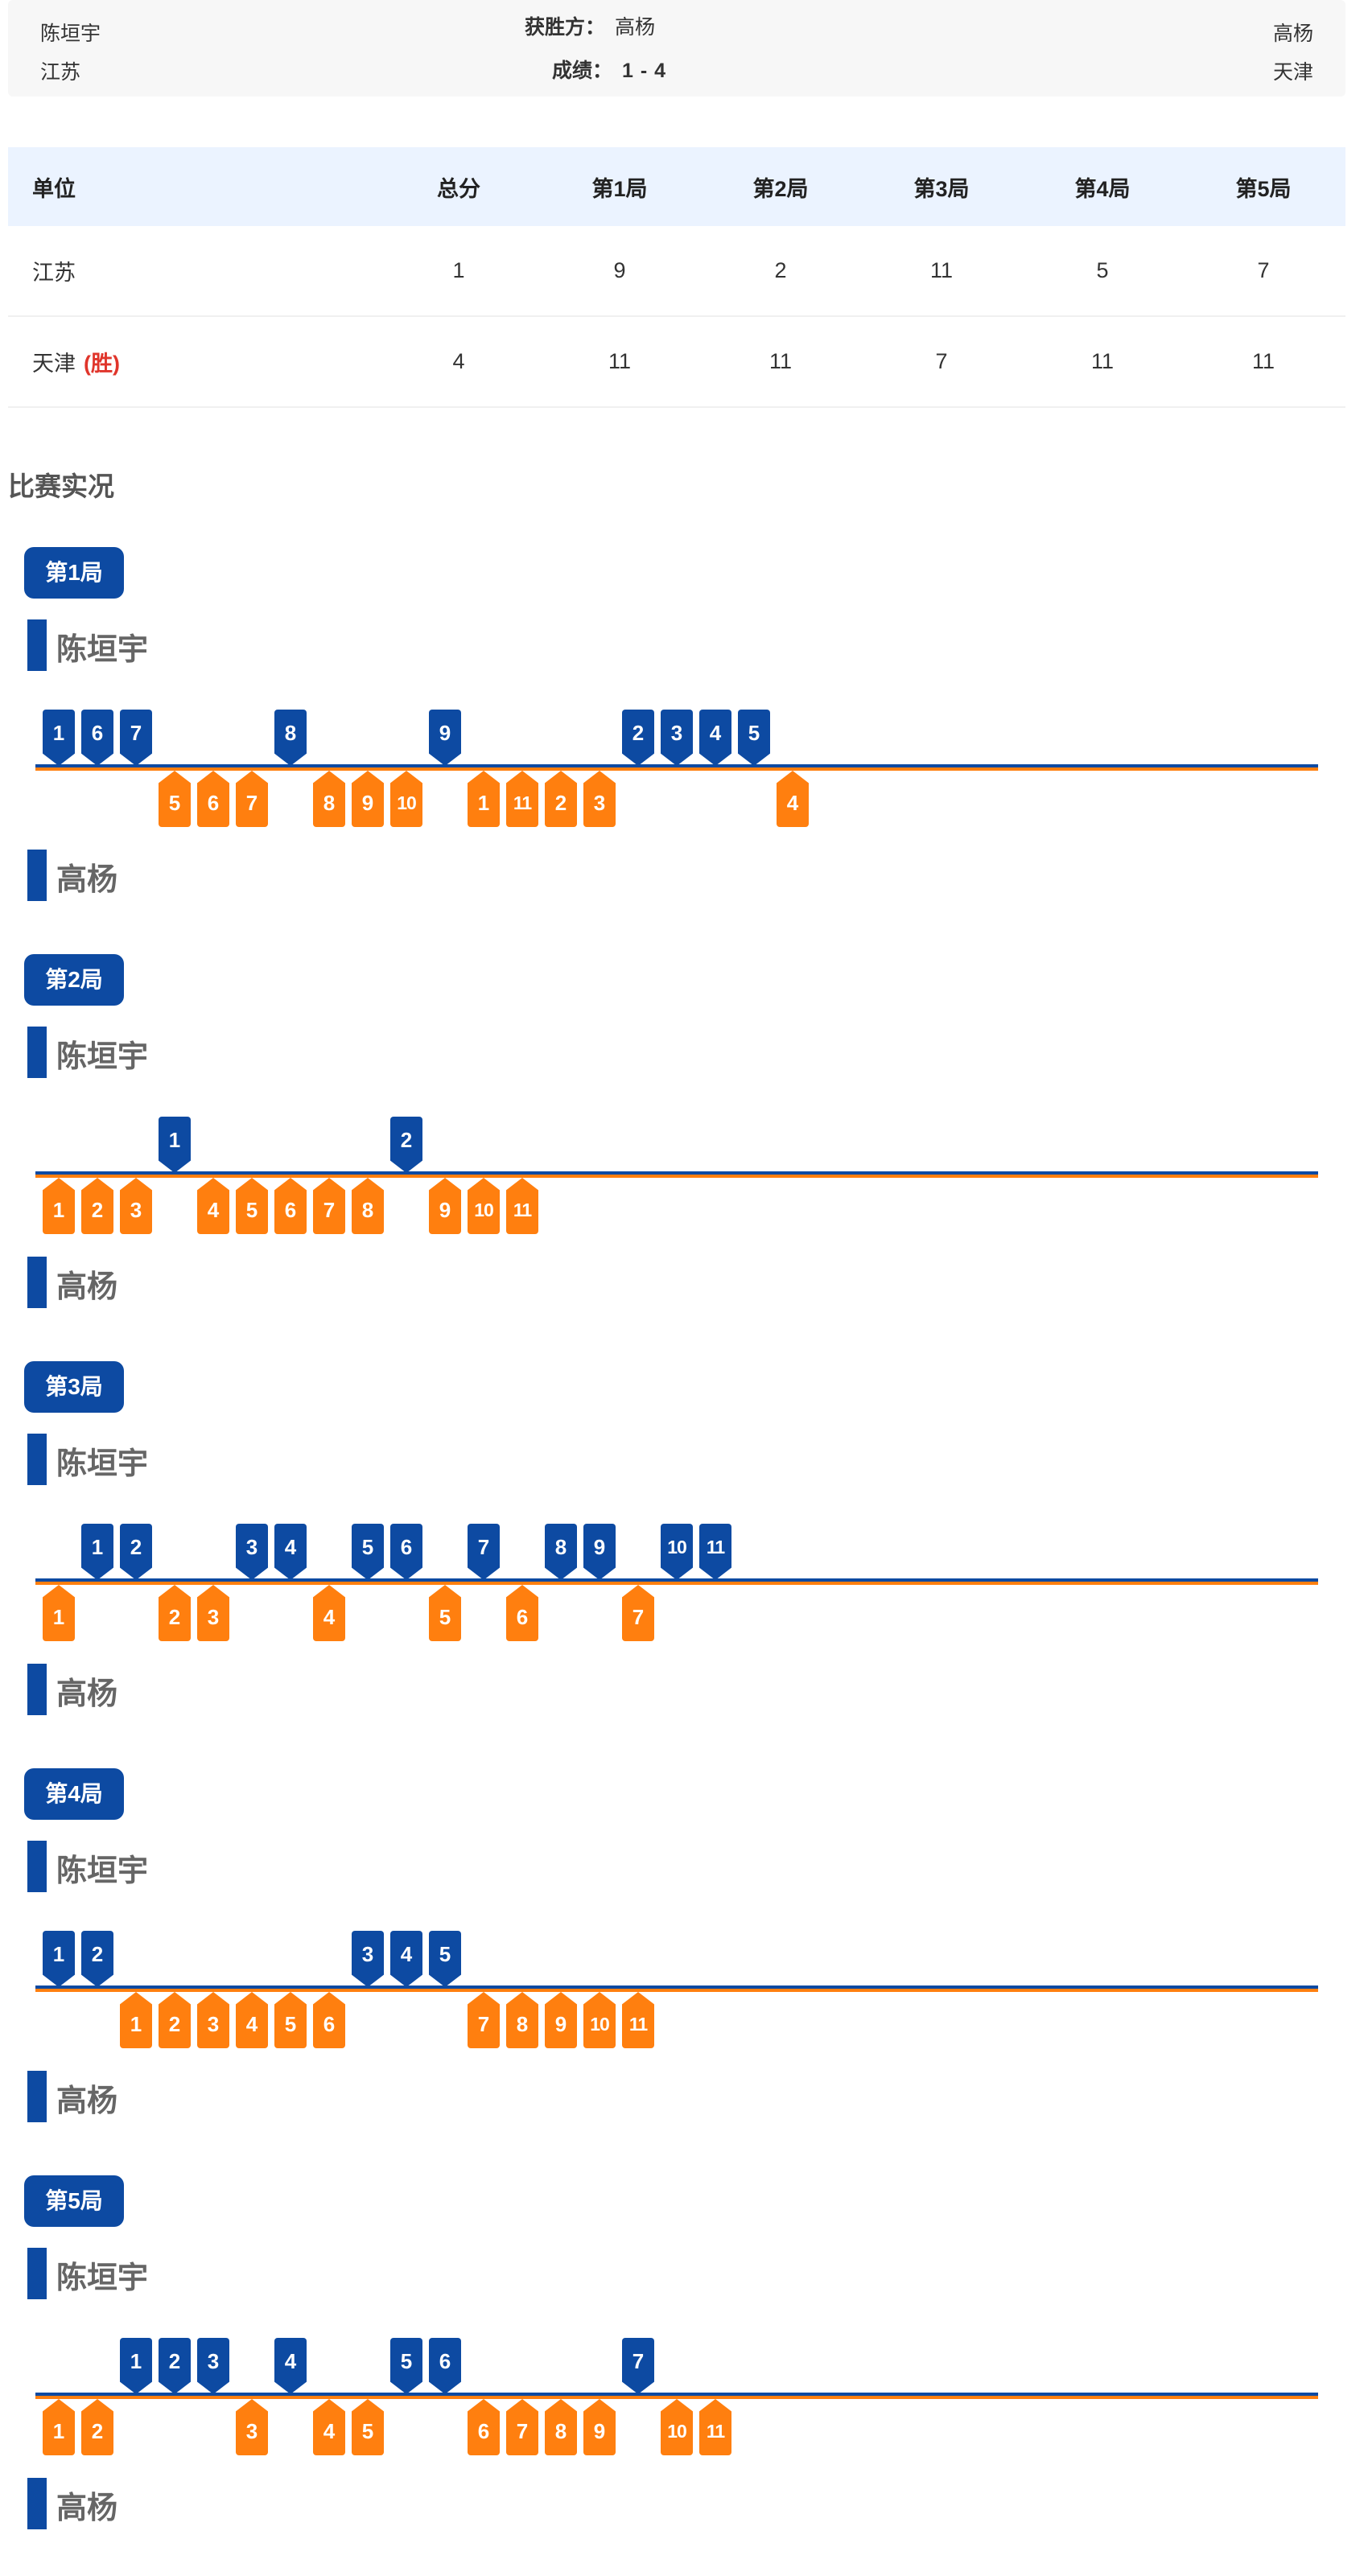 This screenshot has height=2576, width=1368. I want to click on game-badge: 第2局, so click(74, 980).